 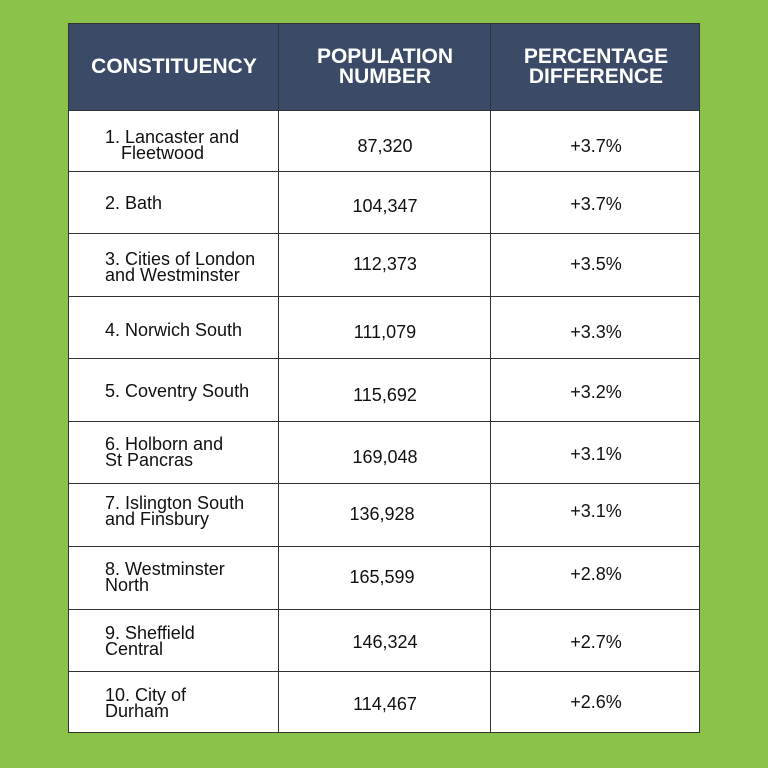 I want to click on population-number: 165,599, so click(x=382, y=577).